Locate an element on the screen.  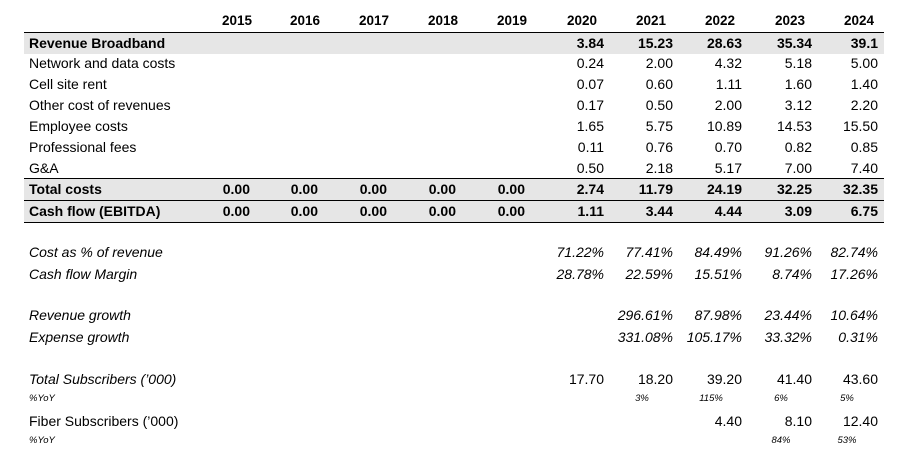
value-cell: 71.22% is located at coordinates (580, 252).